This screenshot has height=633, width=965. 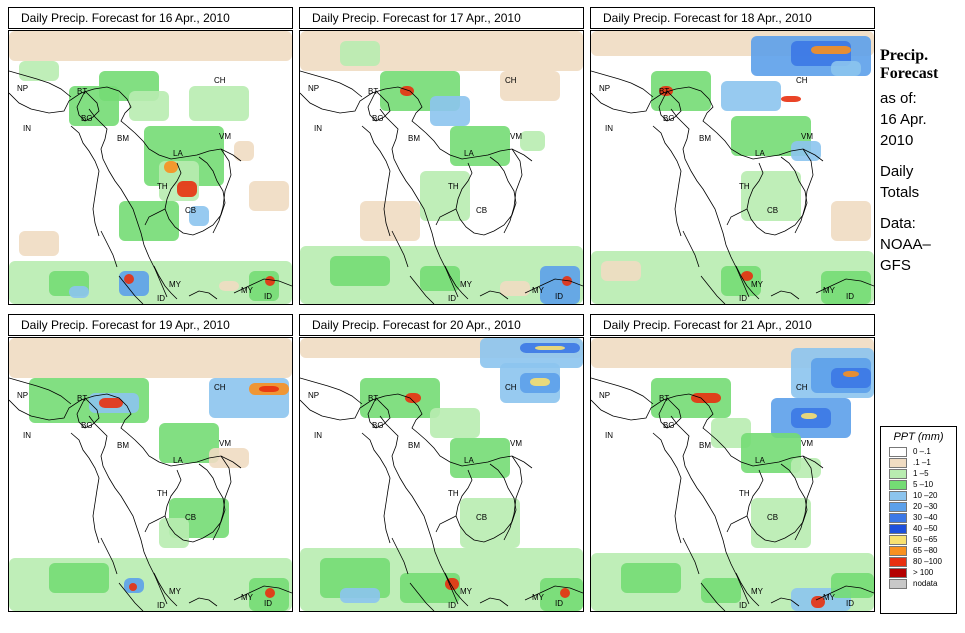 I want to click on legend-item: 5 –10, so click(x=922, y=484).